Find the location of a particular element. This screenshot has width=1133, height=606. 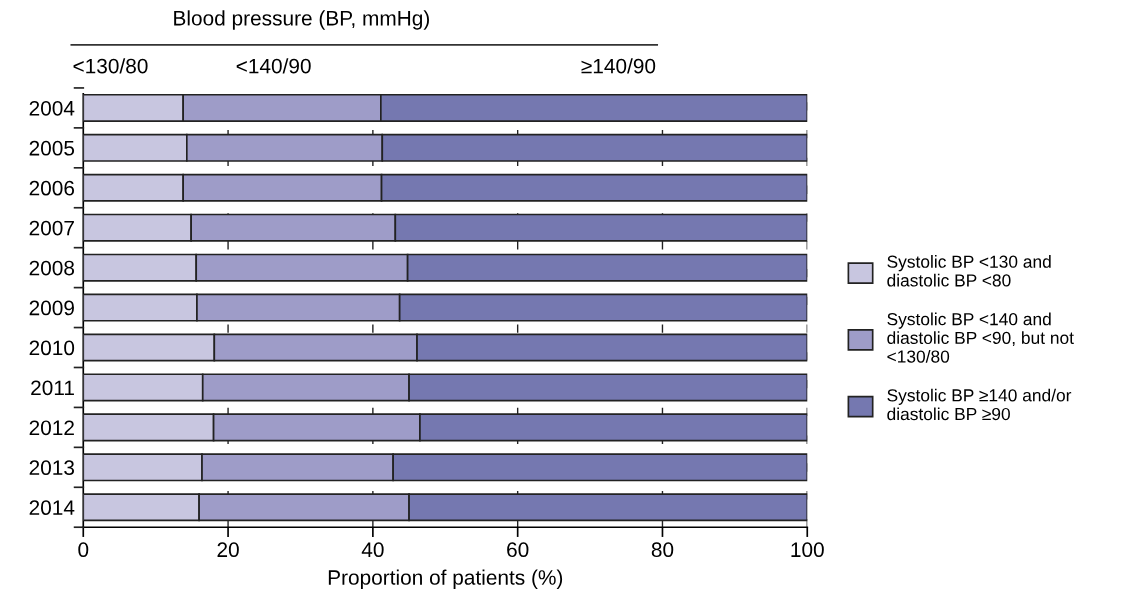

text: <130/80 is located at coordinates (110, 66).